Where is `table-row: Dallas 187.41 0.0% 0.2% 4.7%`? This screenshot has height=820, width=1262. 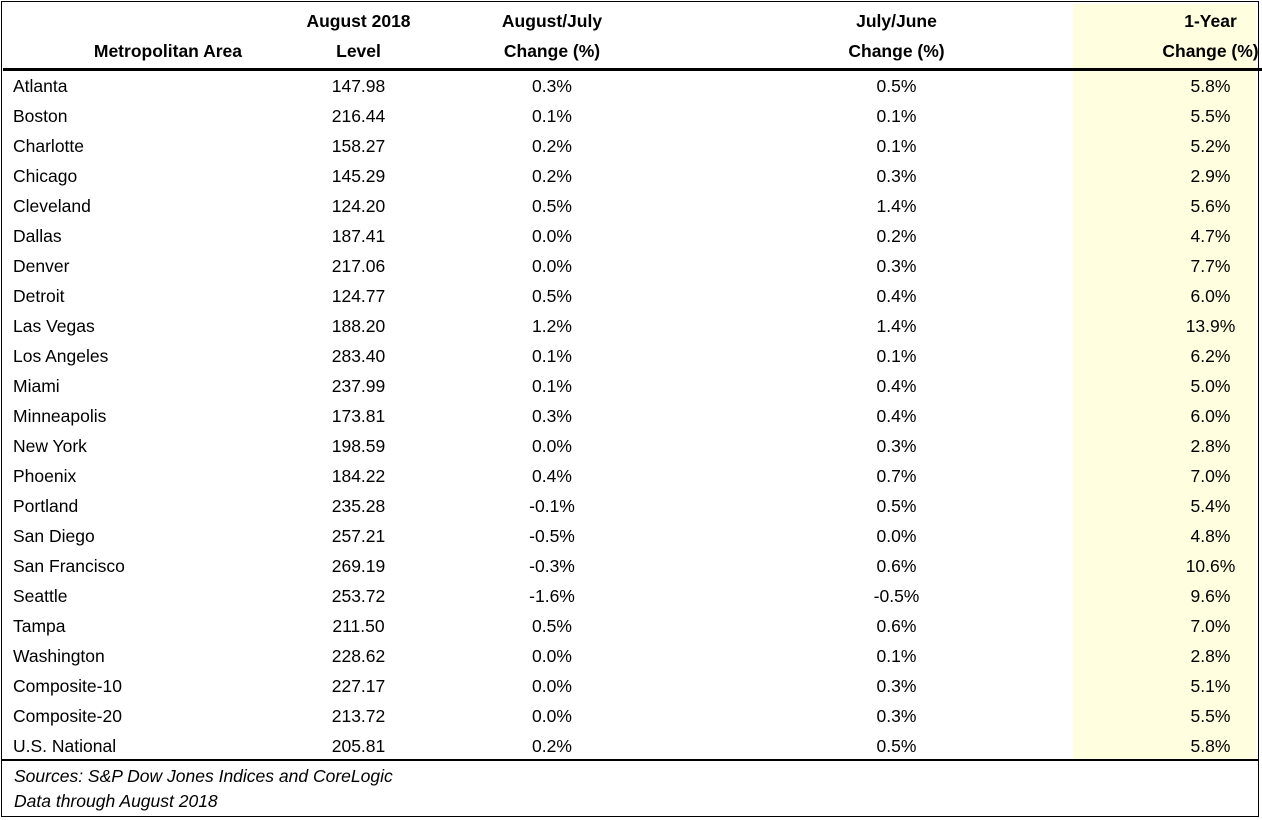 table-row: Dallas 187.41 0.0% 0.2% 4.7% is located at coordinates (632, 236).